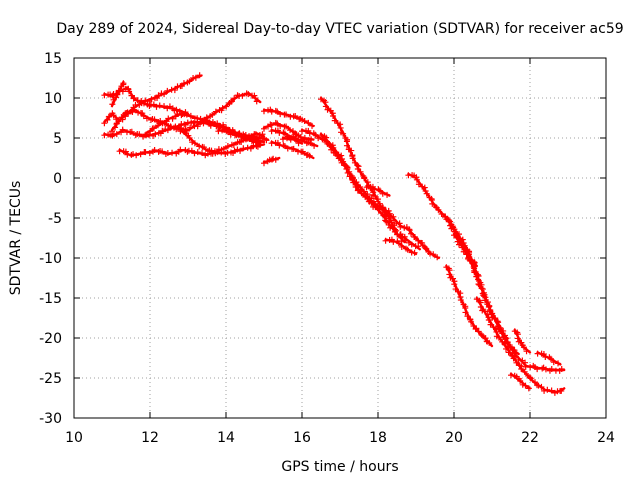  Describe the element at coordinates (226, 438) in the screenshot. I see `x-tick-label: 14` at that location.